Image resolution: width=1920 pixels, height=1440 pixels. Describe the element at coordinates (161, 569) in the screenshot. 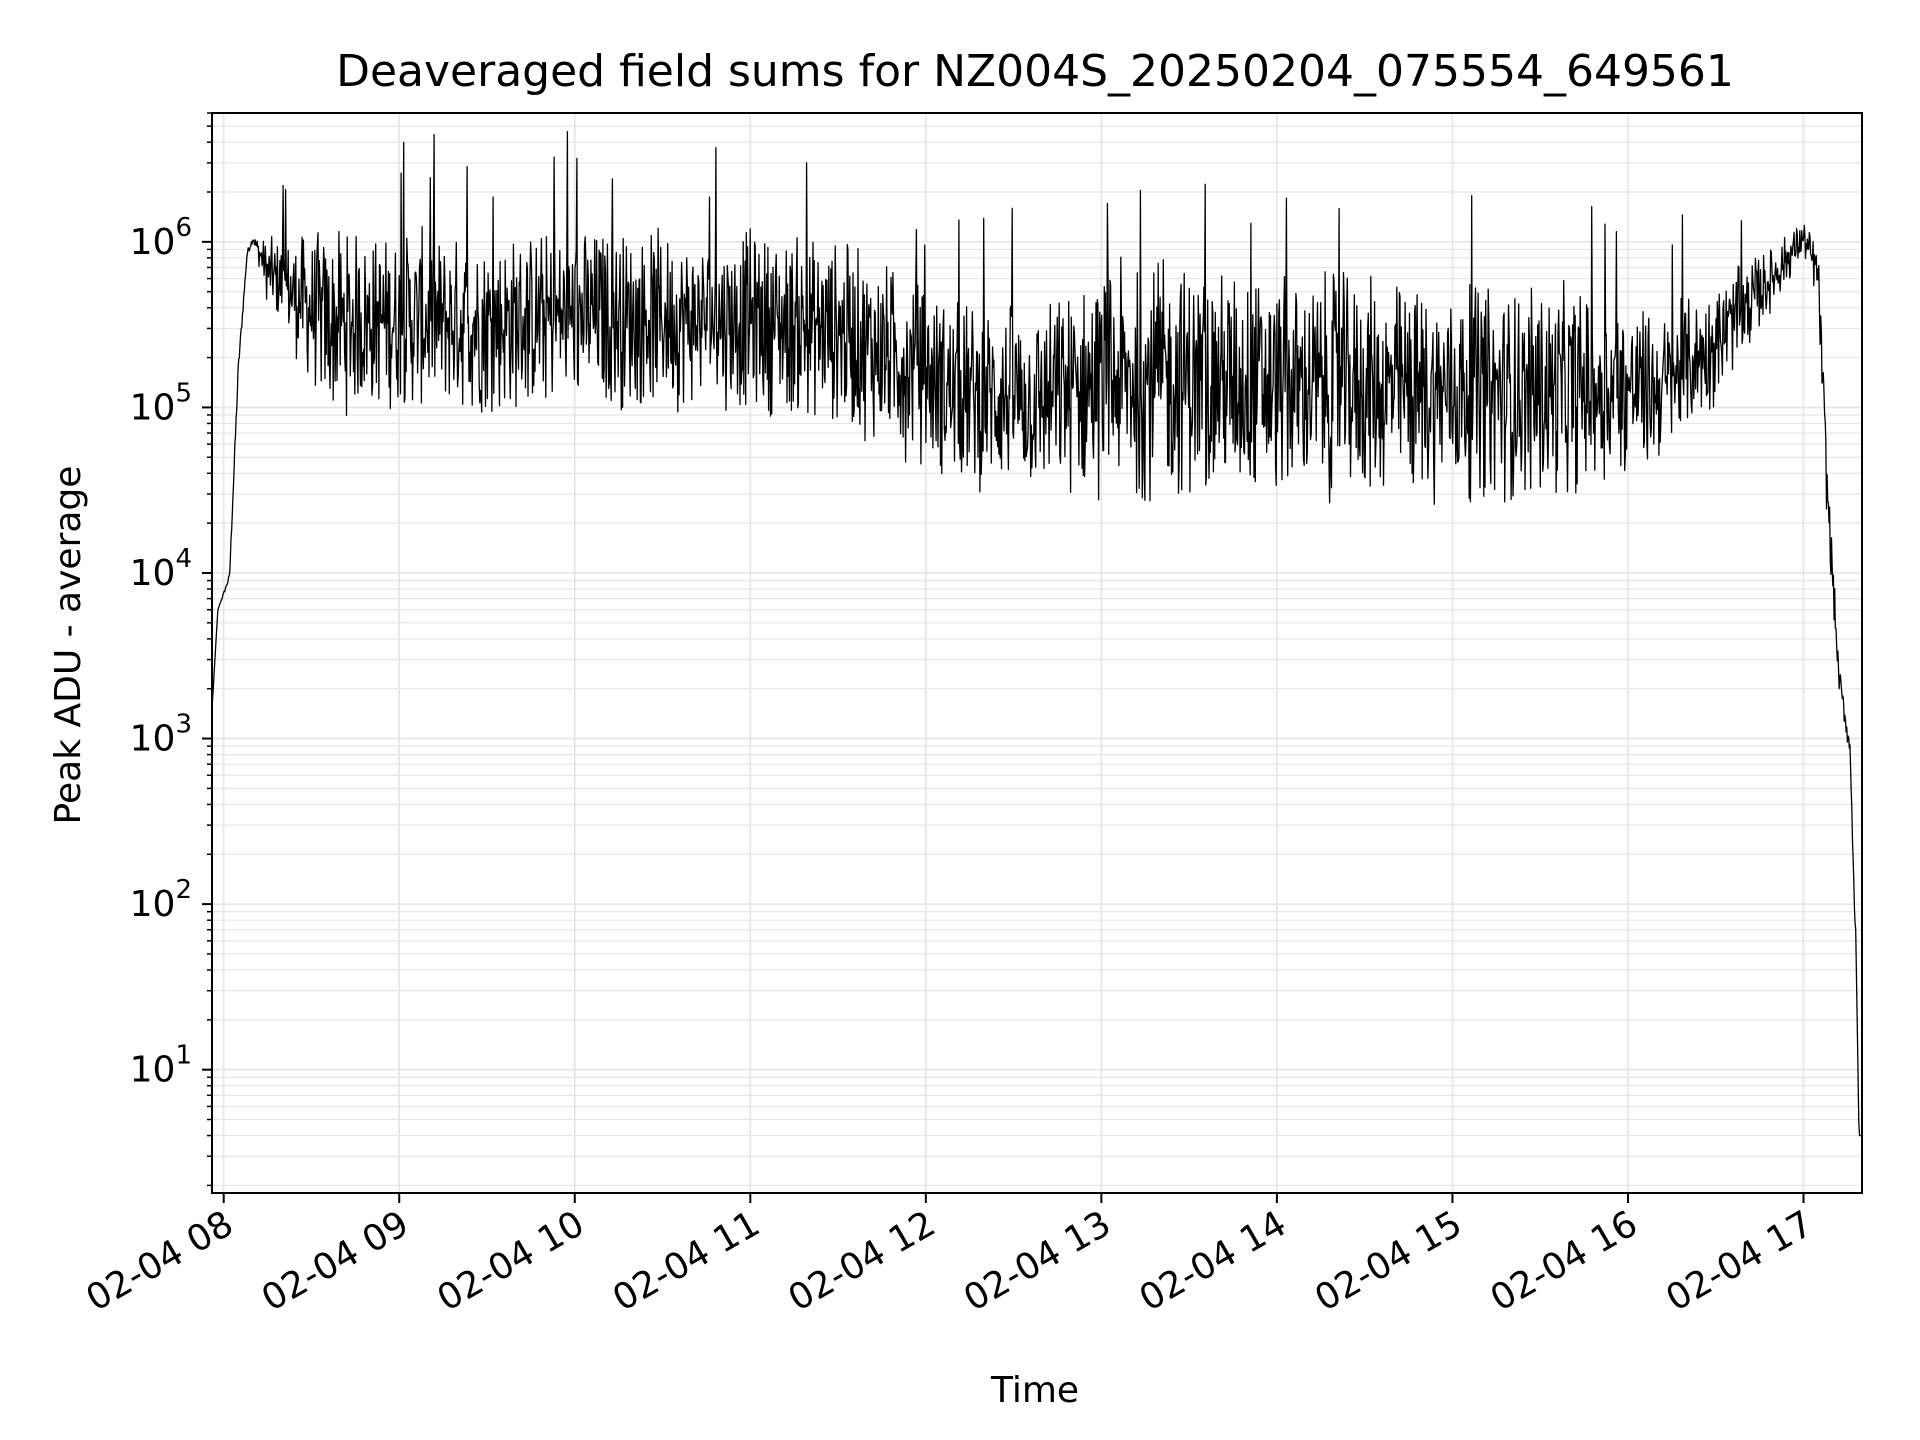

I see `y-tick-label: 10⁴` at that location.